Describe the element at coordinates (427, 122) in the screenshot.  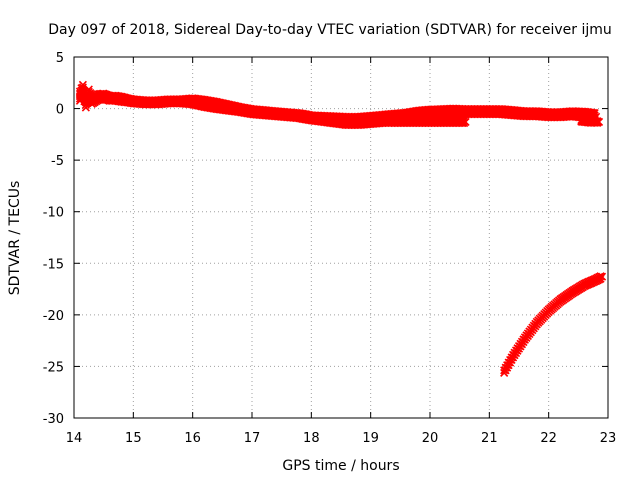
I see `series-lower-branch` at that location.